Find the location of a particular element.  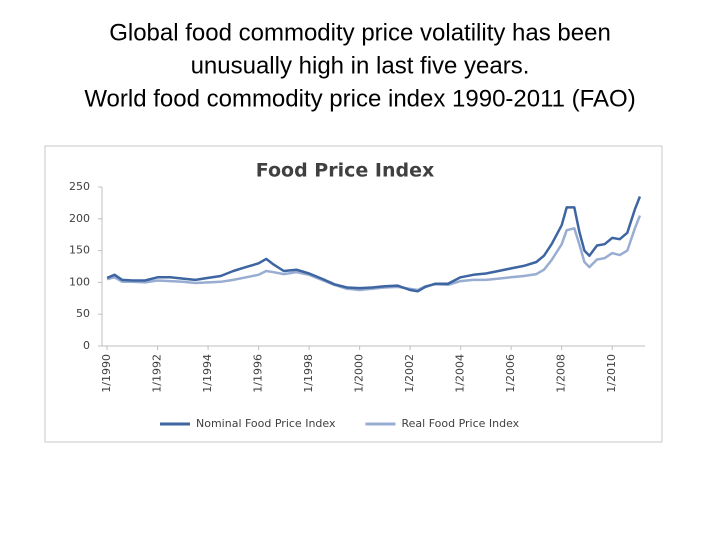

x-tick-label: 1/2010 is located at coordinates (611, 373).